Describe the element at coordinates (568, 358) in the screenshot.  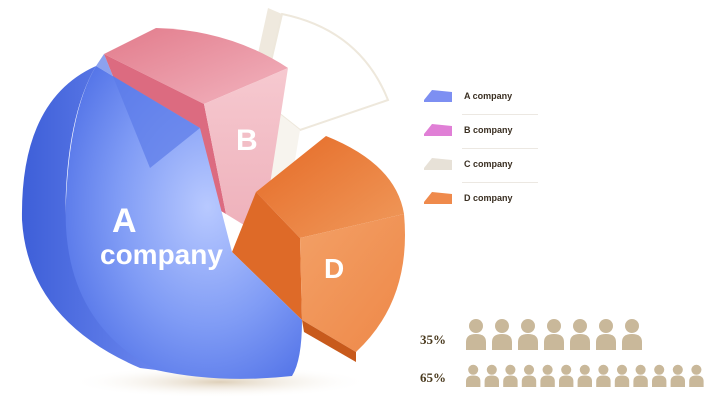
I see `pictogram: 35% 65%` at that location.